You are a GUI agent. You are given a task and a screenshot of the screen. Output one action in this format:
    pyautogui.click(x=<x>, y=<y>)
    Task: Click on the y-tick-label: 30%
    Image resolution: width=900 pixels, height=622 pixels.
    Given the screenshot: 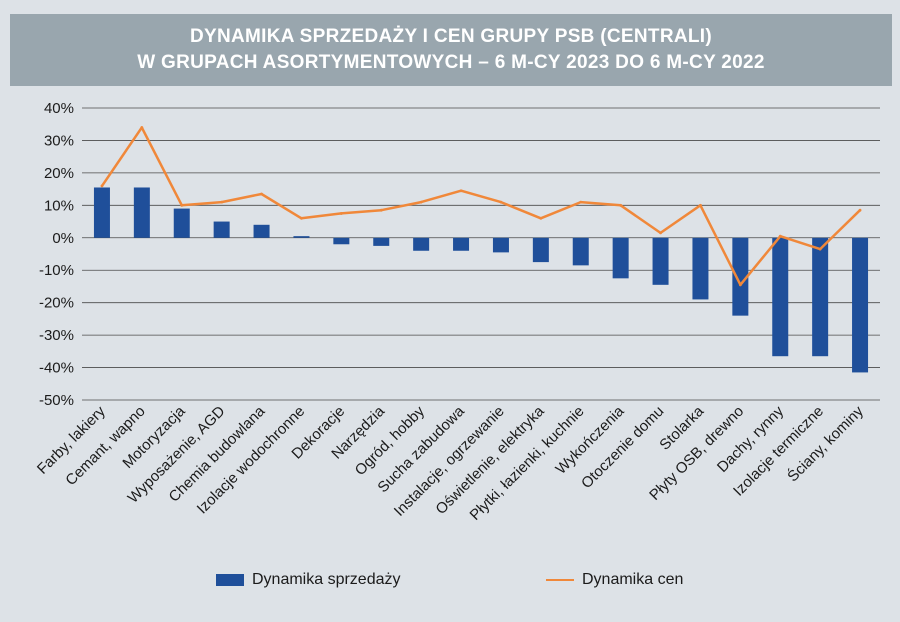 What is the action you would take?
    pyautogui.click(x=59, y=140)
    